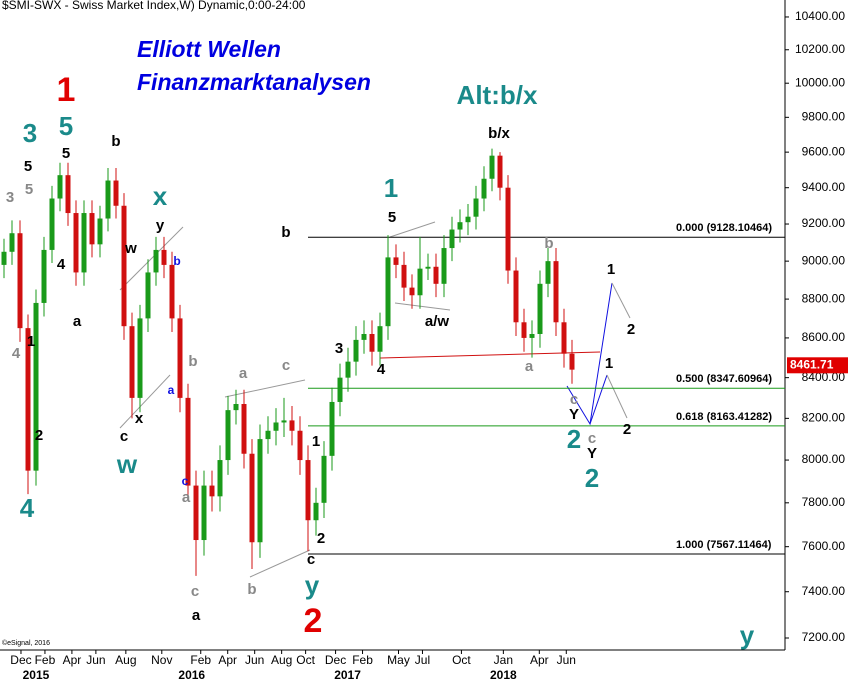 This screenshot has height=687, width=849. Describe the element at coordinates (26, 643) in the screenshot. I see `copyright: ©eSignal, 2016` at that location.